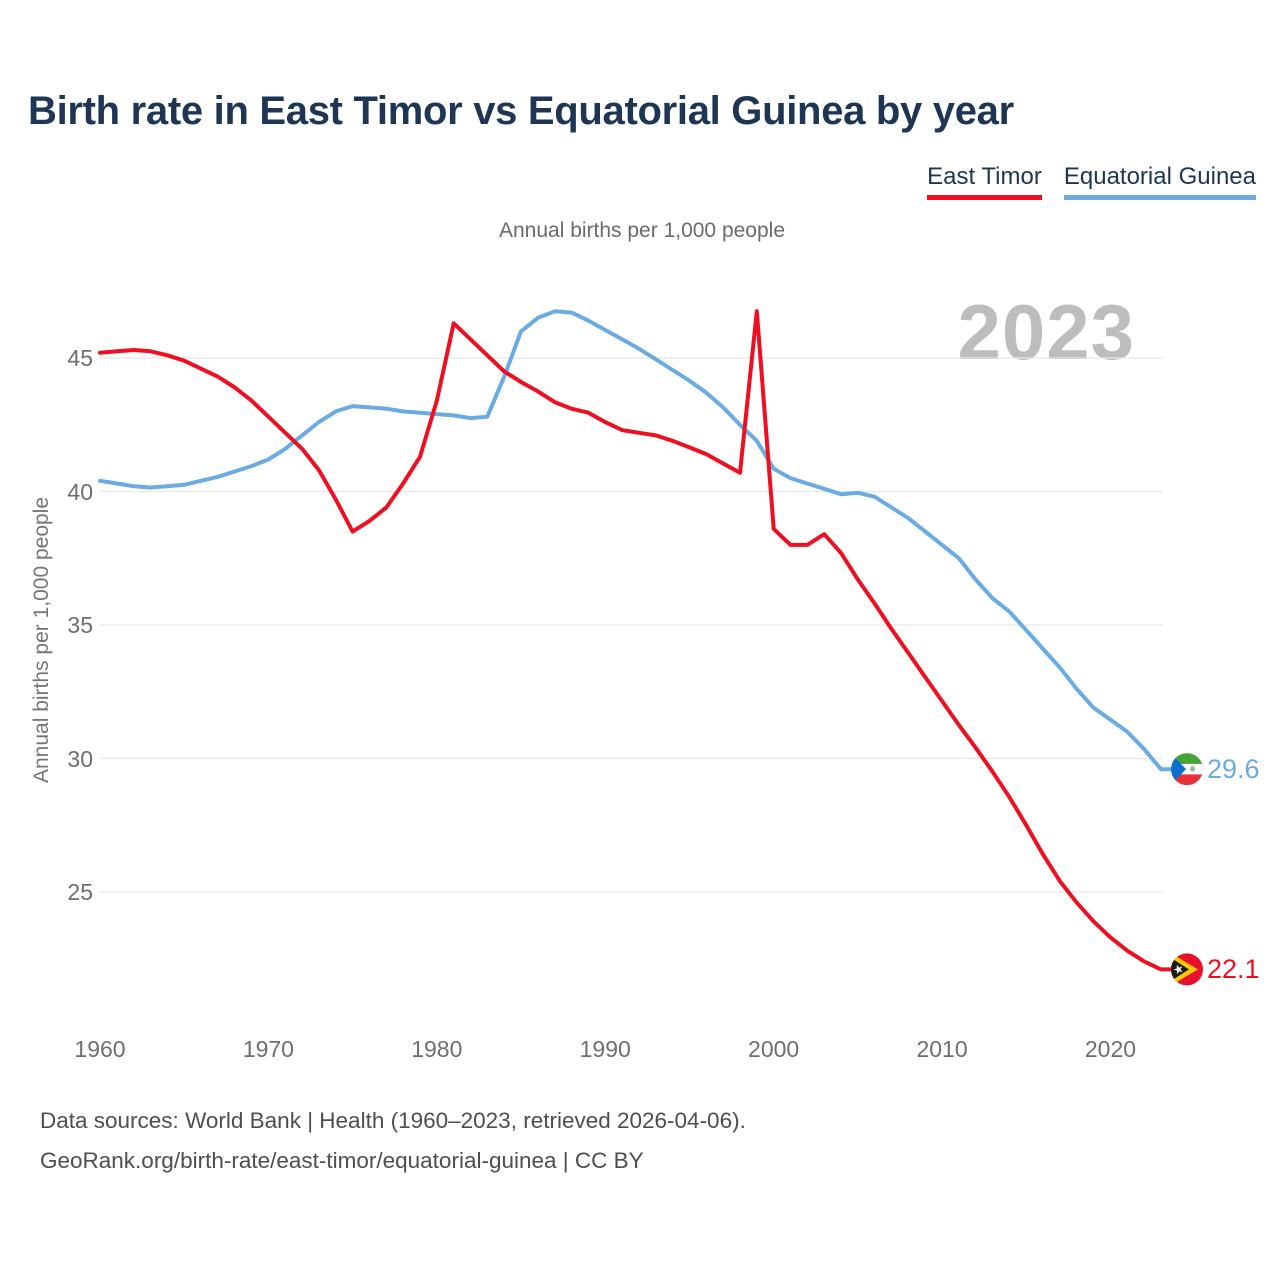 This screenshot has width=1280, height=1280. I want to click on legend: East Timor Equatorial Guinea, so click(1091, 181).